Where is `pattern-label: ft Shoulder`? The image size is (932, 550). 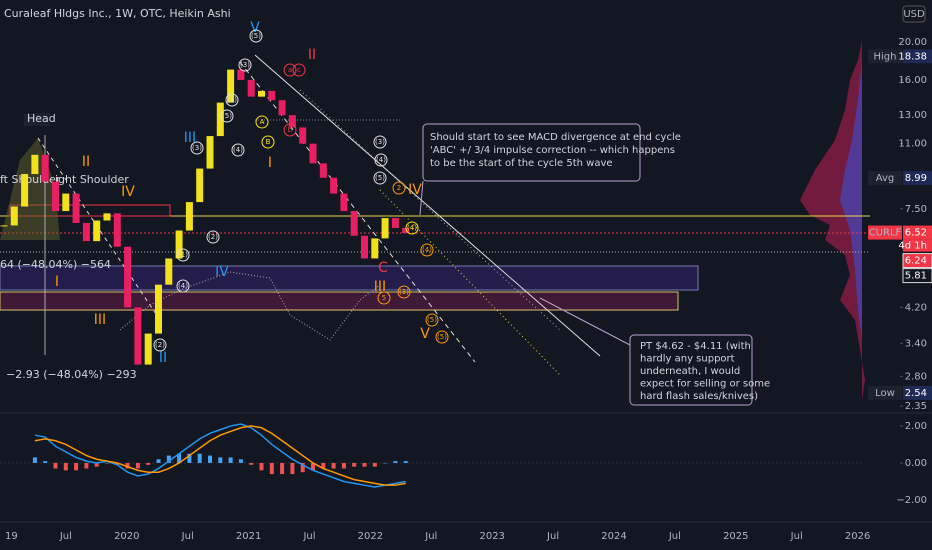 pattern-label: ft Shoulder is located at coordinates (30, 179).